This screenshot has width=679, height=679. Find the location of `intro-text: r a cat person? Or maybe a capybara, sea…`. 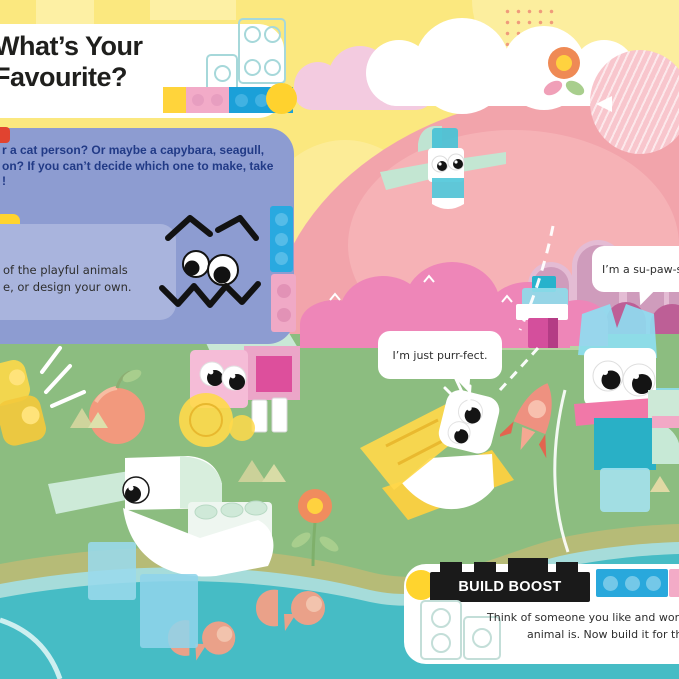

intro-text: r a cat person? Or maybe a capybara, sea… is located at coordinates (147, 166).